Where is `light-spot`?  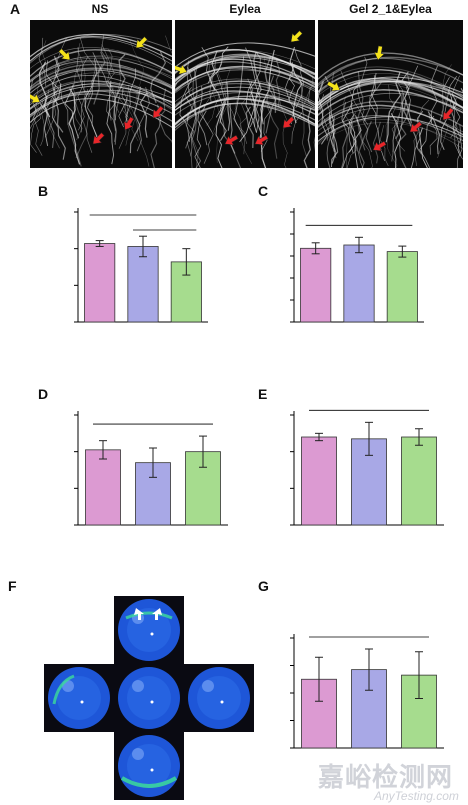 light-spot is located at coordinates (152, 770).